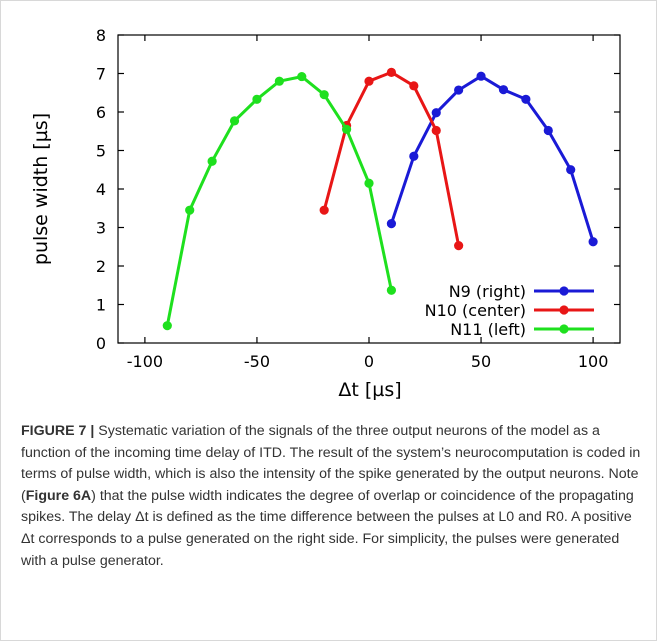  What do you see at coordinates (101, 305) in the screenshot?
I see `y-tick-label: 1` at bounding box center [101, 305].